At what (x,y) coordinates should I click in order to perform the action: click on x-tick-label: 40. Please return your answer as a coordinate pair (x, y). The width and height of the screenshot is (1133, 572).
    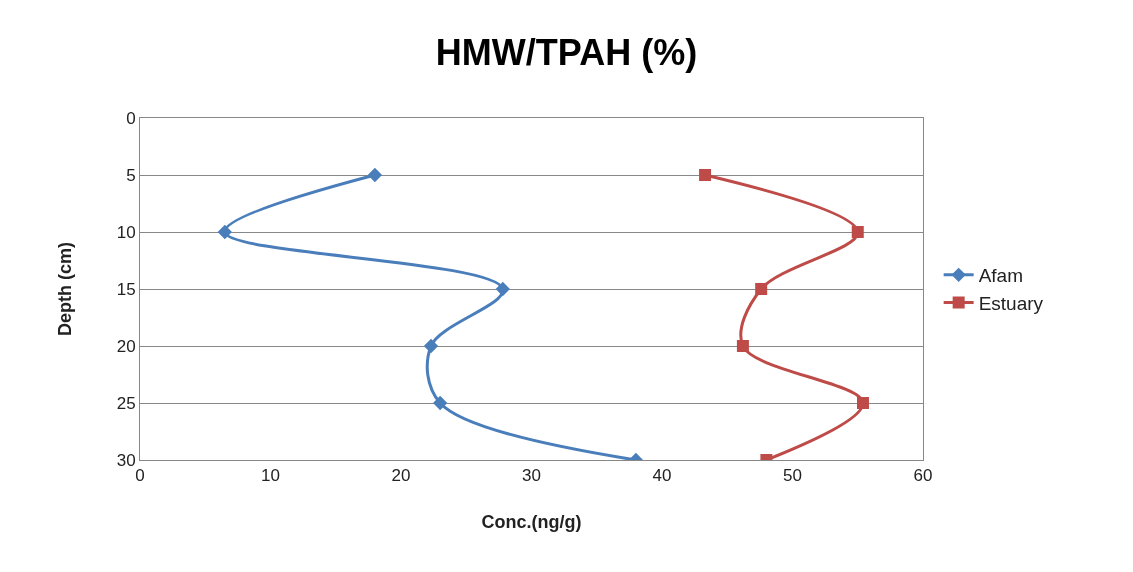
    Looking at the image, I should click on (662, 476).